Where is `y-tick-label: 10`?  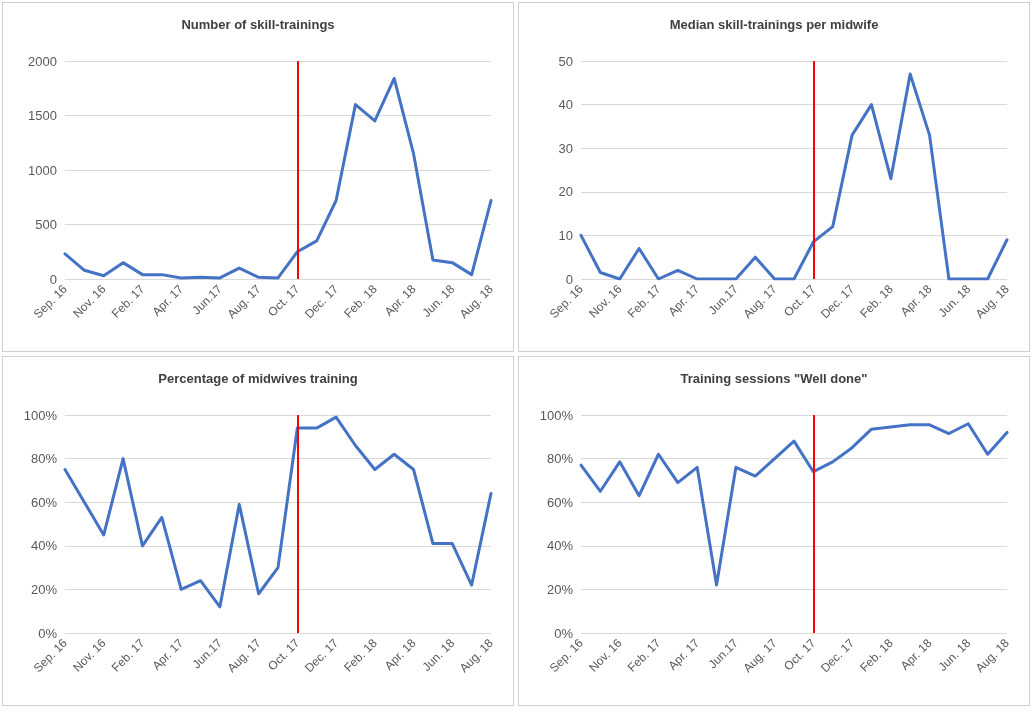 y-tick-label: 10 is located at coordinates (565, 235).